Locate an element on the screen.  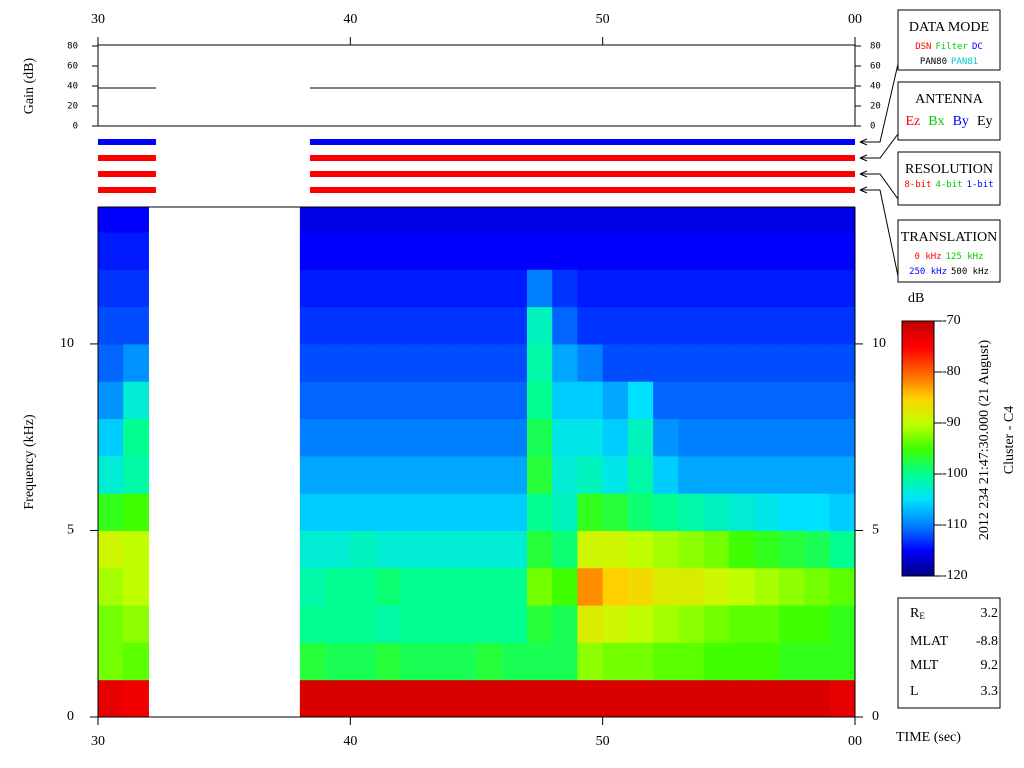
y-tick-label: 10 is located at coordinates (879, 343).